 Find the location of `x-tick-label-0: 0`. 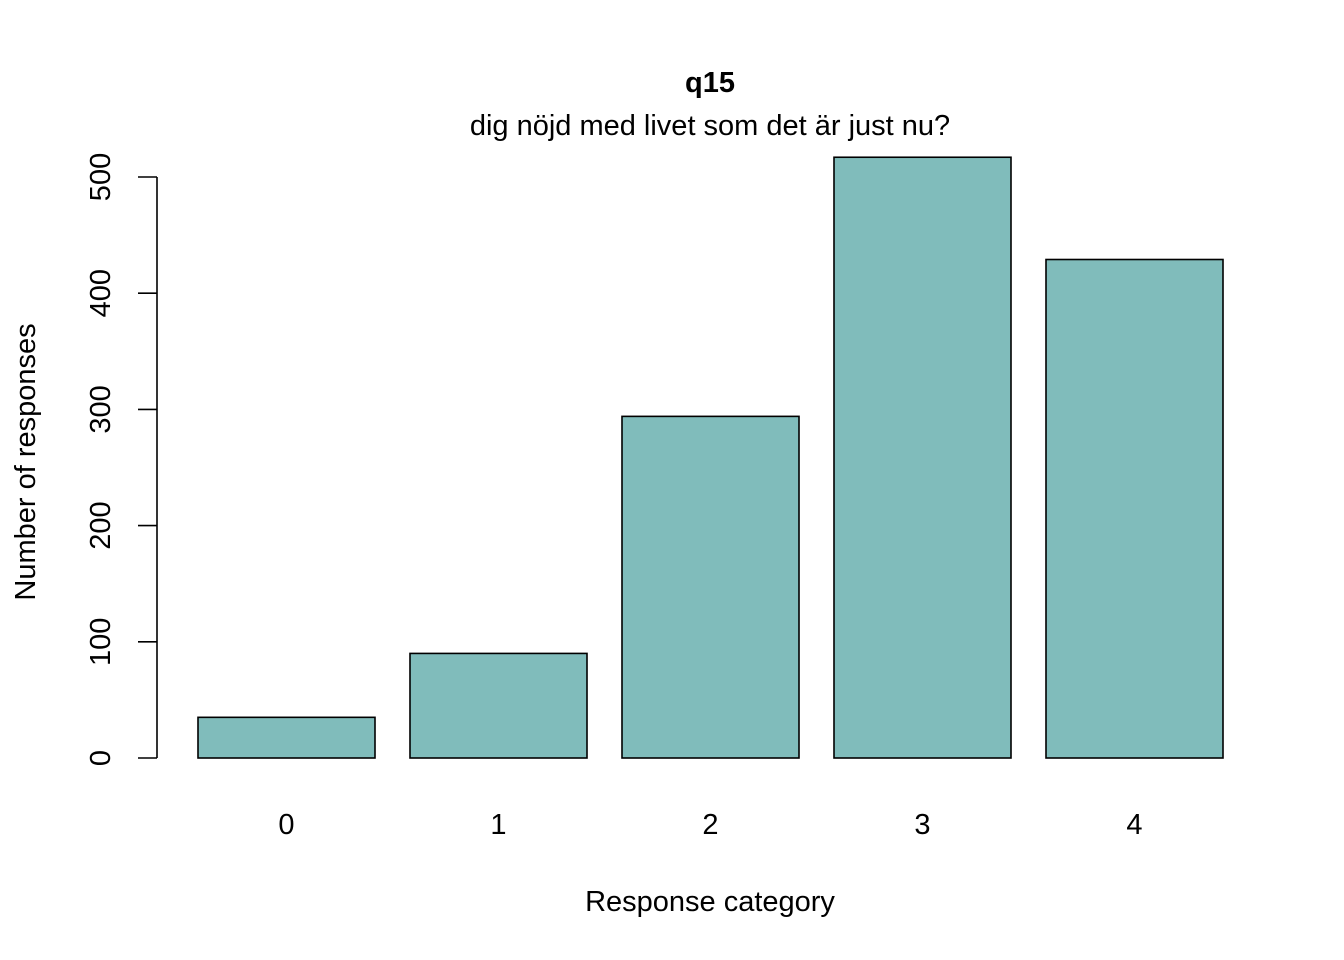

x-tick-label-0: 0 is located at coordinates (286, 825).